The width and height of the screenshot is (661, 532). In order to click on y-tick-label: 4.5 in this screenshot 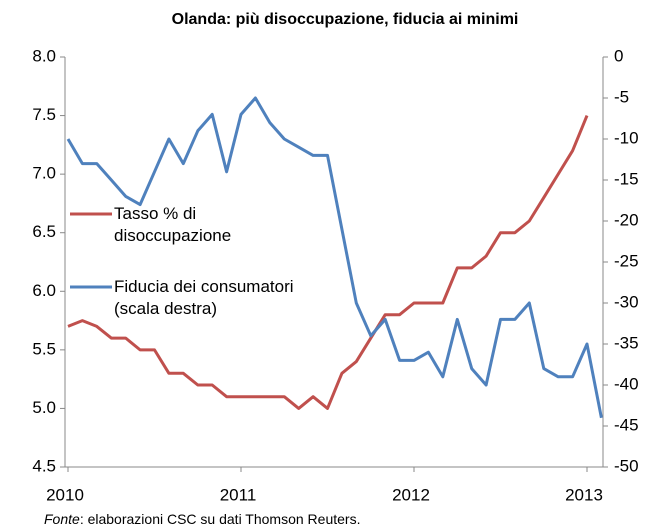, I will do `click(44, 465)`.